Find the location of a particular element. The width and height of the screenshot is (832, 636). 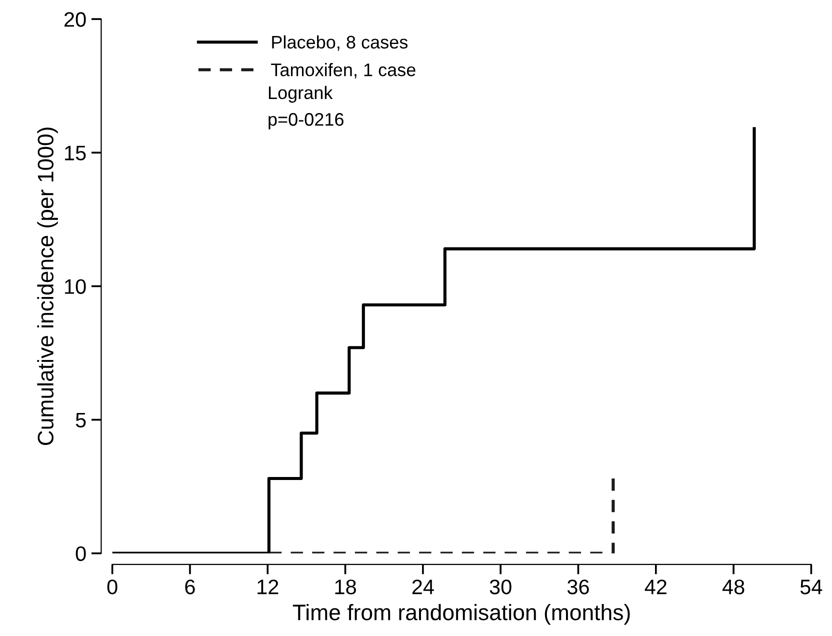

y-tick-label: 5 is located at coordinates (81, 420).